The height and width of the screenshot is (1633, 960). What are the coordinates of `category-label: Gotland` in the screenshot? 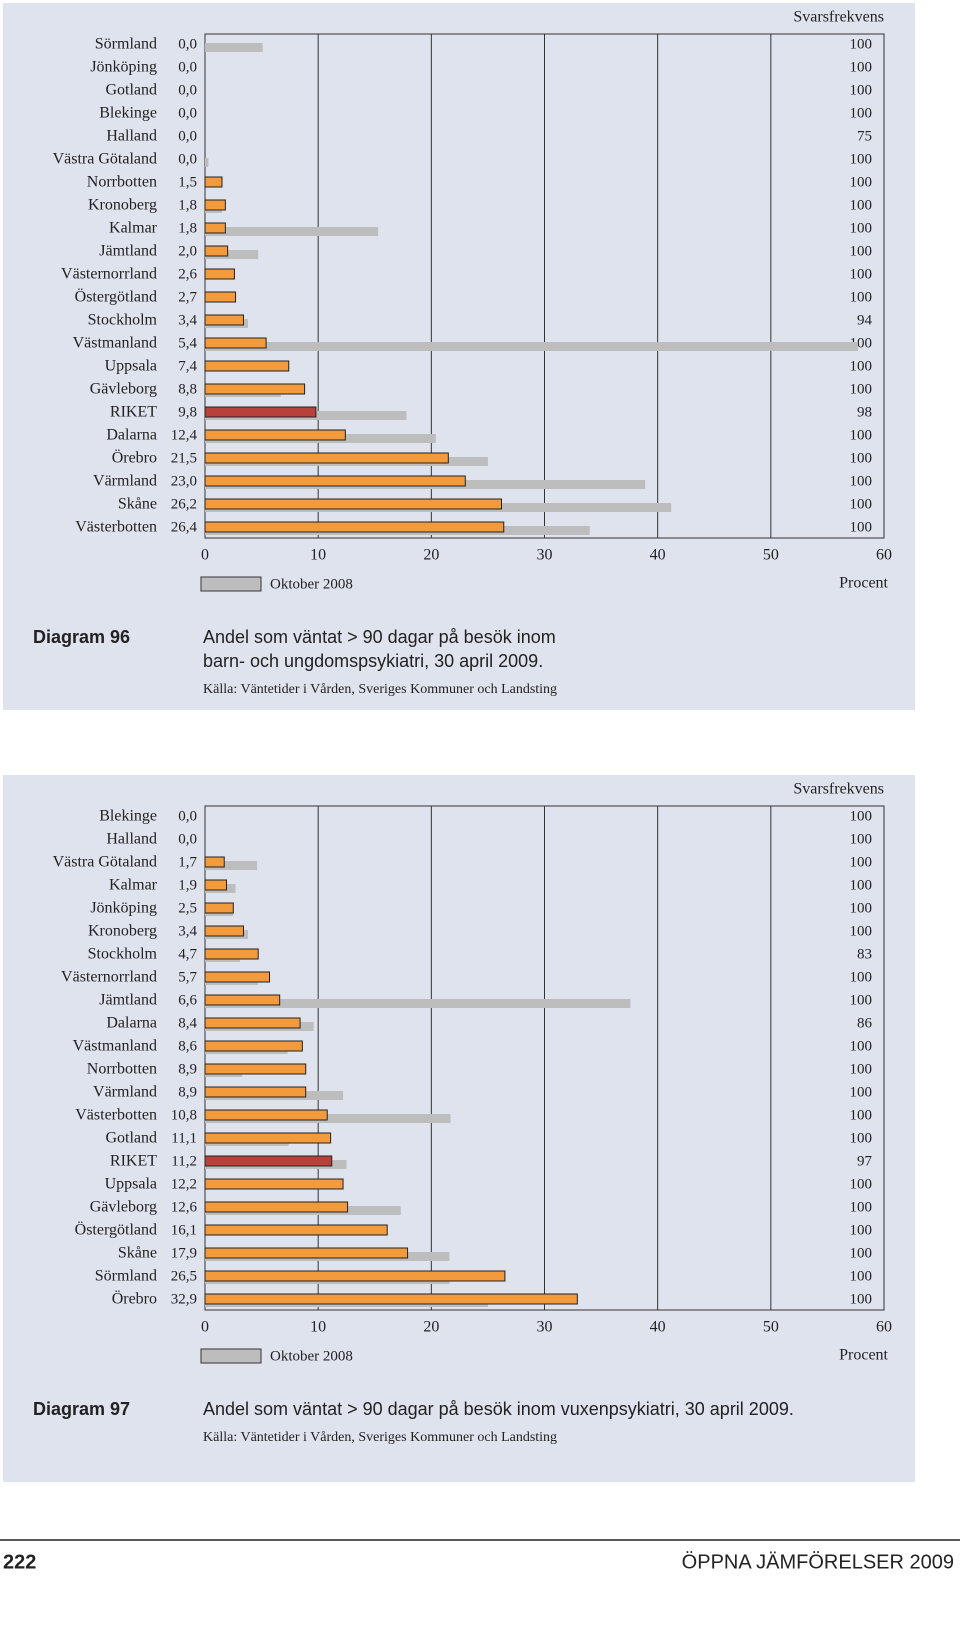 It's located at (131, 90).